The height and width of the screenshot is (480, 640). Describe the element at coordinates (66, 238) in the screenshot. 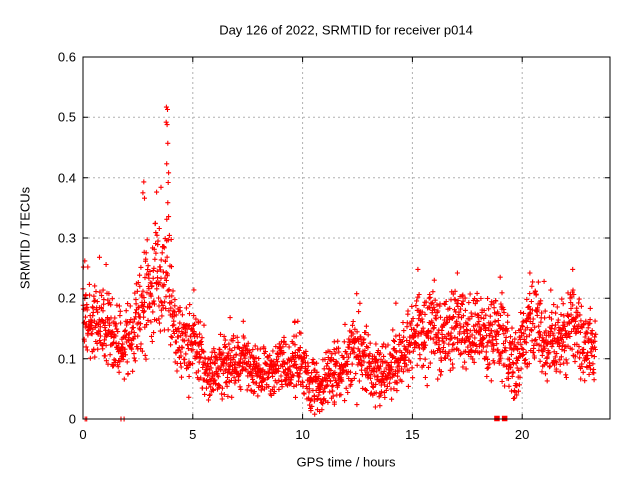

I see `y-tick-label: 0.3` at that location.